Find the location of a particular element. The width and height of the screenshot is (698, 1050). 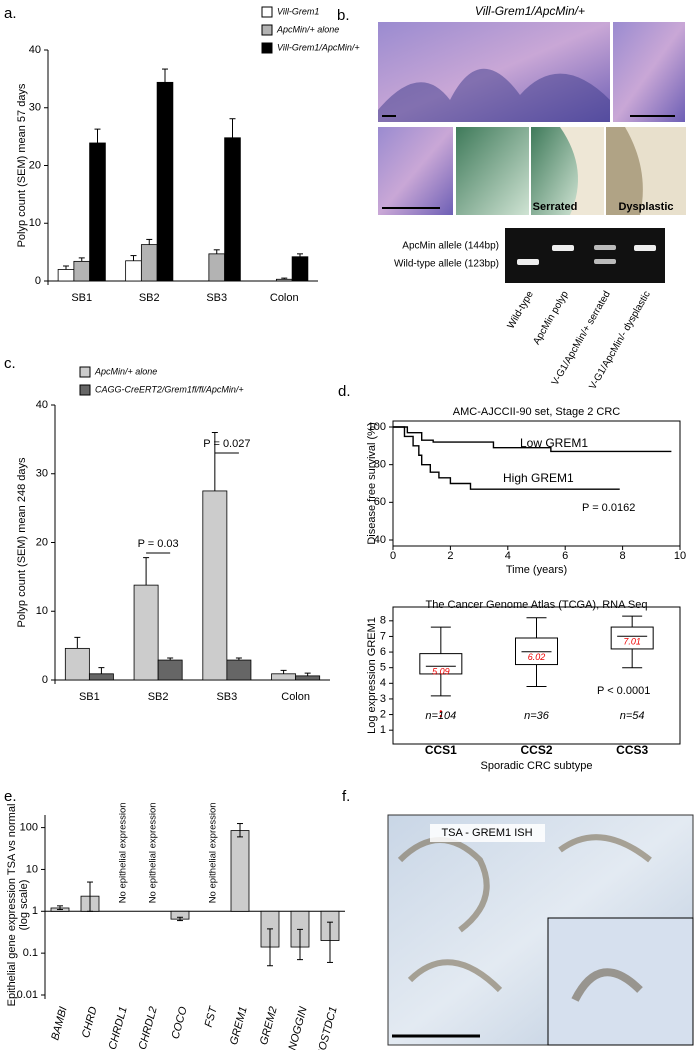

x-tick-label: NOGGIN is located at coordinates (298, 1027).